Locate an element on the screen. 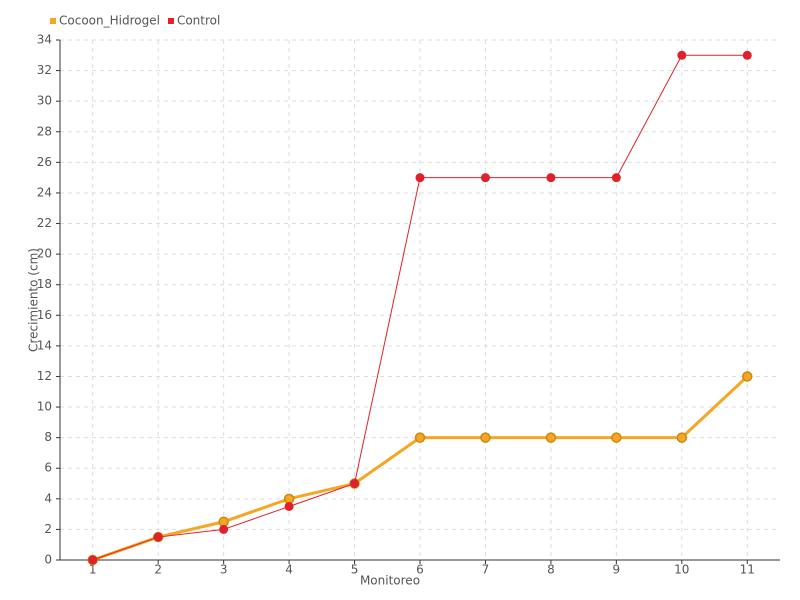  y-tick-label: 30 is located at coordinates (44, 101).